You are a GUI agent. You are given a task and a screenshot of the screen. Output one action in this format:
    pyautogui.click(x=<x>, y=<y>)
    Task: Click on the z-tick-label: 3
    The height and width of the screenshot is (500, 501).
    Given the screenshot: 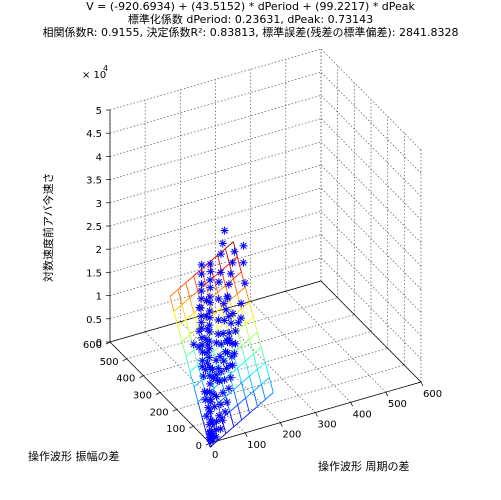 What is the action you would take?
    pyautogui.click(x=99, y=204)
    